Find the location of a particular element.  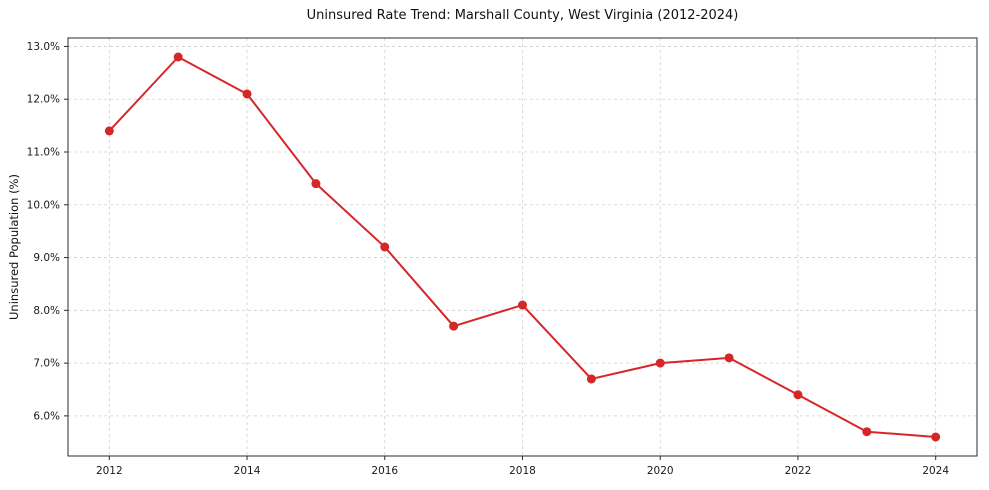

y-tick-label: 8.0% is located at coordinates (46, 311).